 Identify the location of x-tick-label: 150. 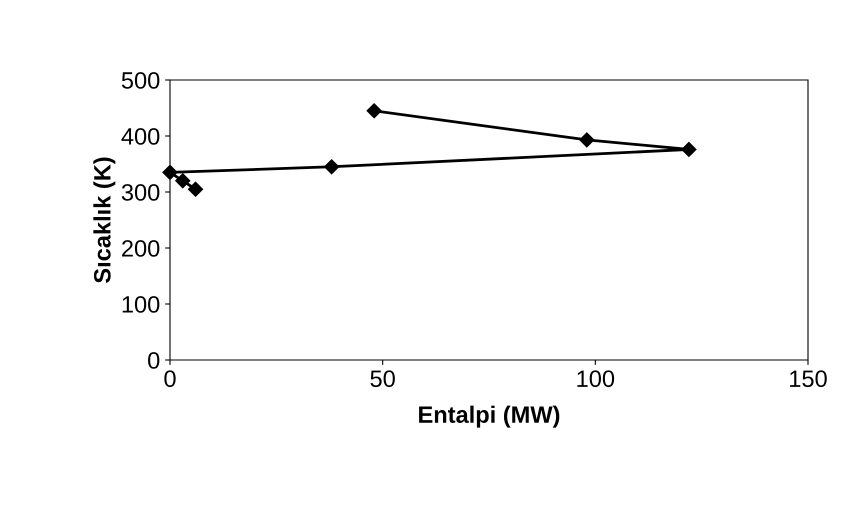
(808, 379).